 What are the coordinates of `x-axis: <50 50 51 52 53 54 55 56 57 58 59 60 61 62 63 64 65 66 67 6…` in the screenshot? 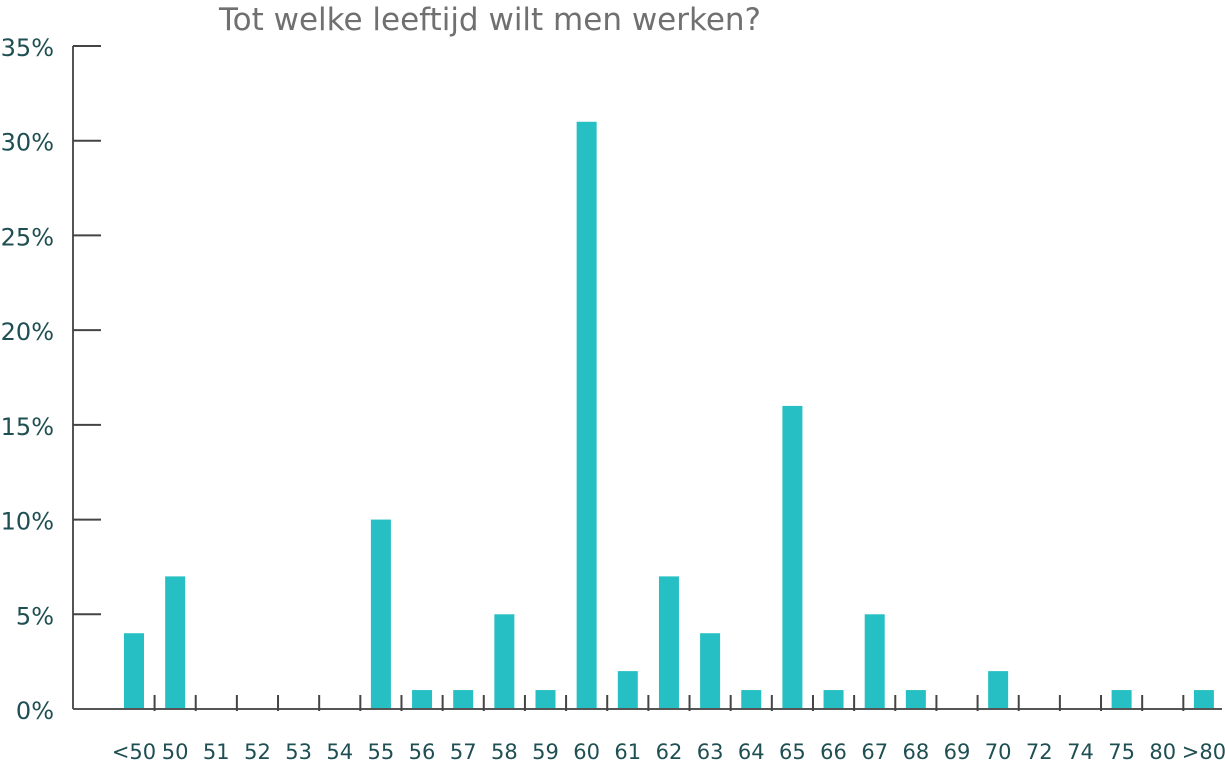 It's located at (649, 729).